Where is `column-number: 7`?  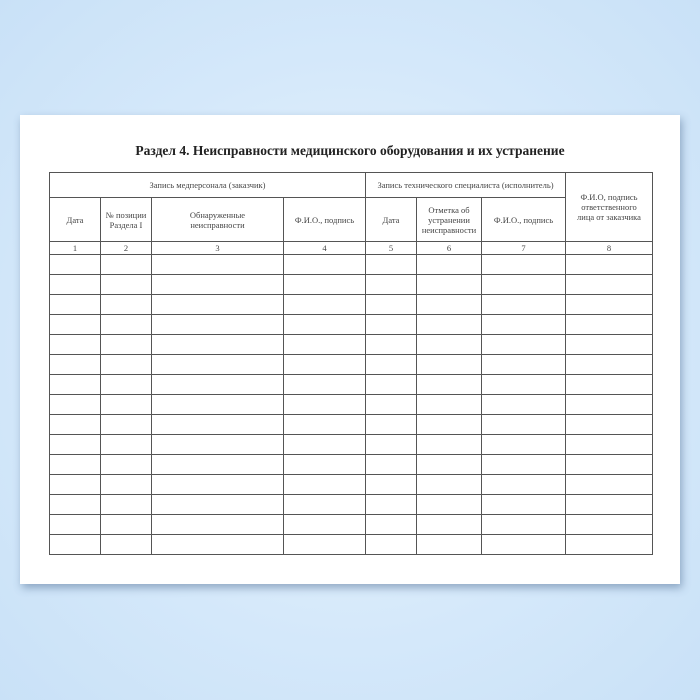
column-number: 7 is located at coordinates (523, 248).